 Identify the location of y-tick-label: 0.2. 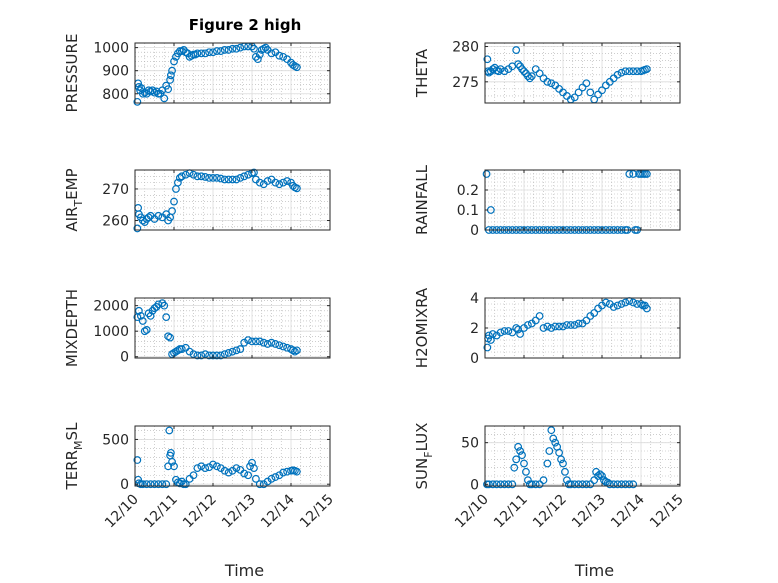
(468, 191).